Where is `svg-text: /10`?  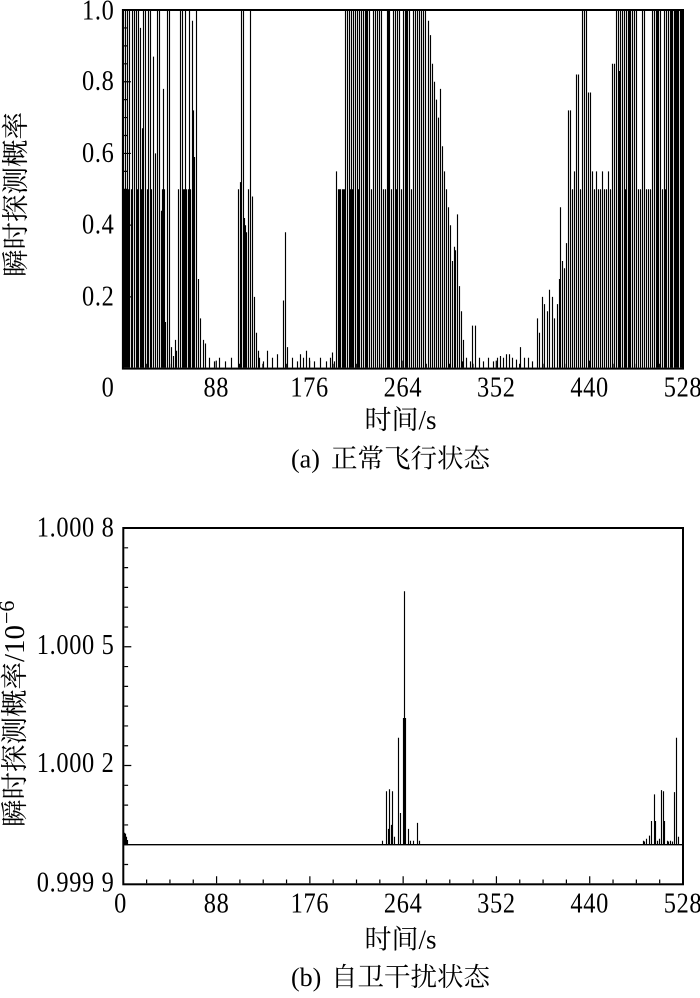 svg-text: /10 is located at coordinates (15, 643).